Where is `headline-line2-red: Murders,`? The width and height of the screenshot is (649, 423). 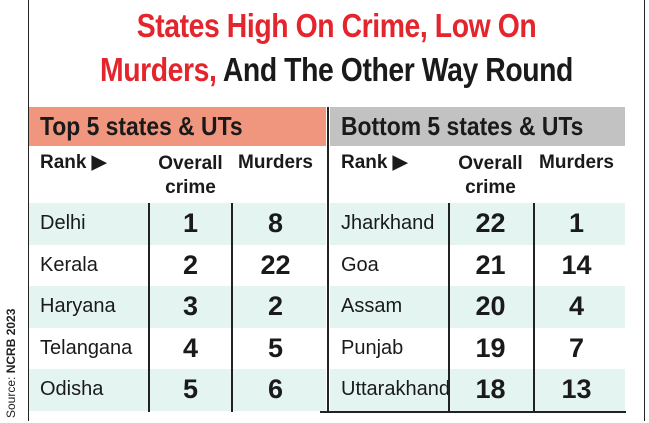 headline-line2-red: Murders, is located at coordinates (158, 69).